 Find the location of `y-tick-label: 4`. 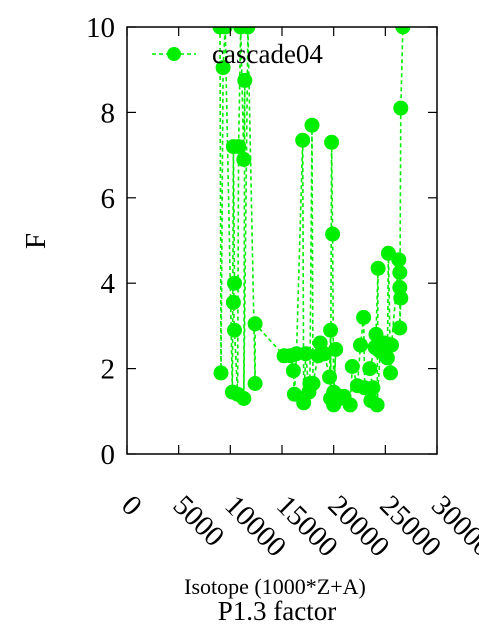

y-tick-label: 4 is located at coordinates (108, 284).